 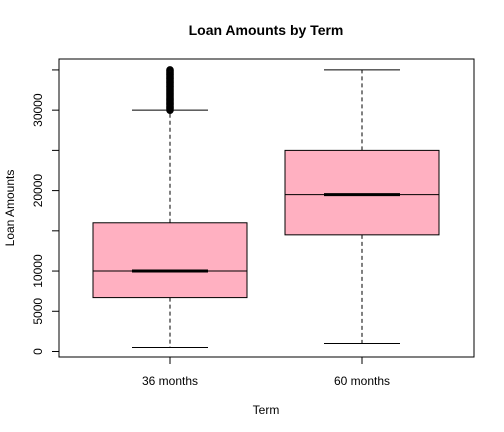 What do you see at coordinates (38, 271) in the screenshot?
I see `y-tick-label: 10000` at bounding box center [38, 271].